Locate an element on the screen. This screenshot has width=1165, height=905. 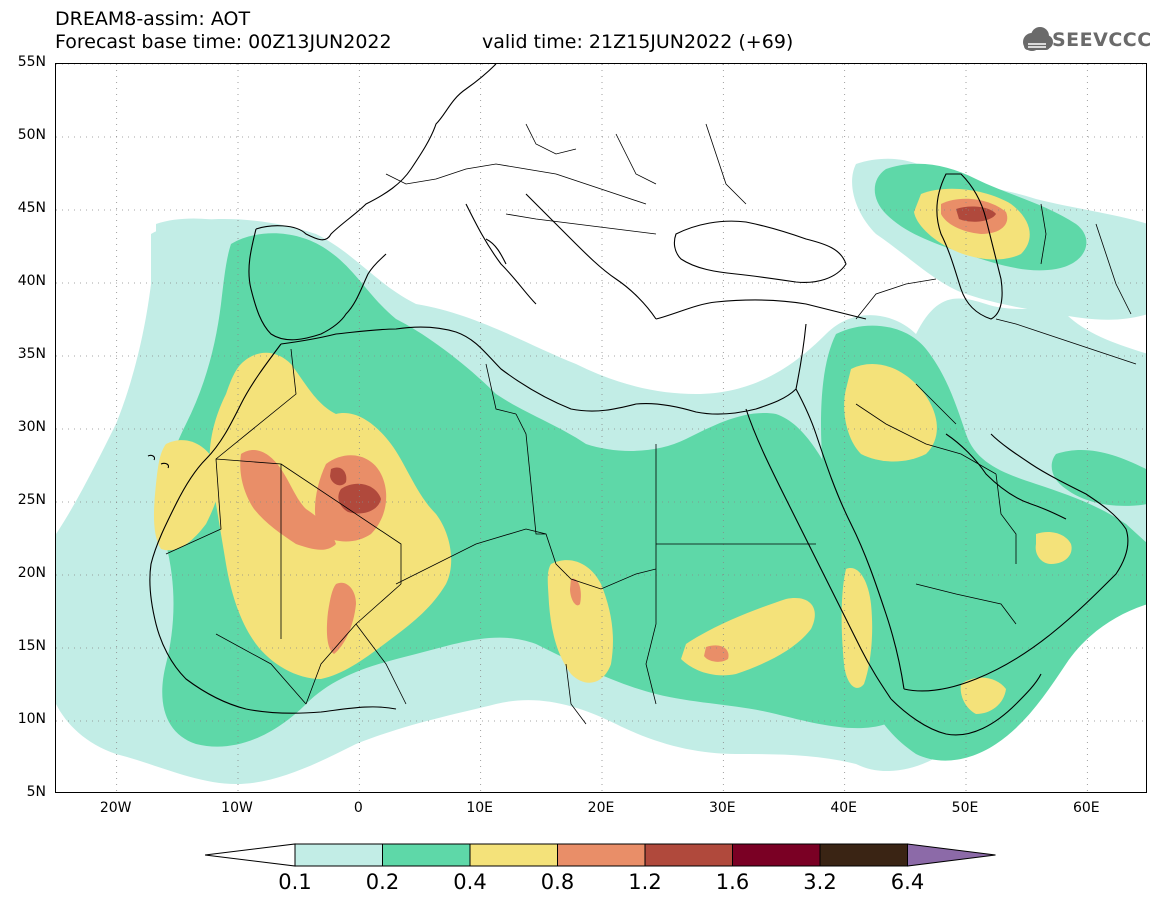
lat-label: 30N is located at coordinates (31, 427).